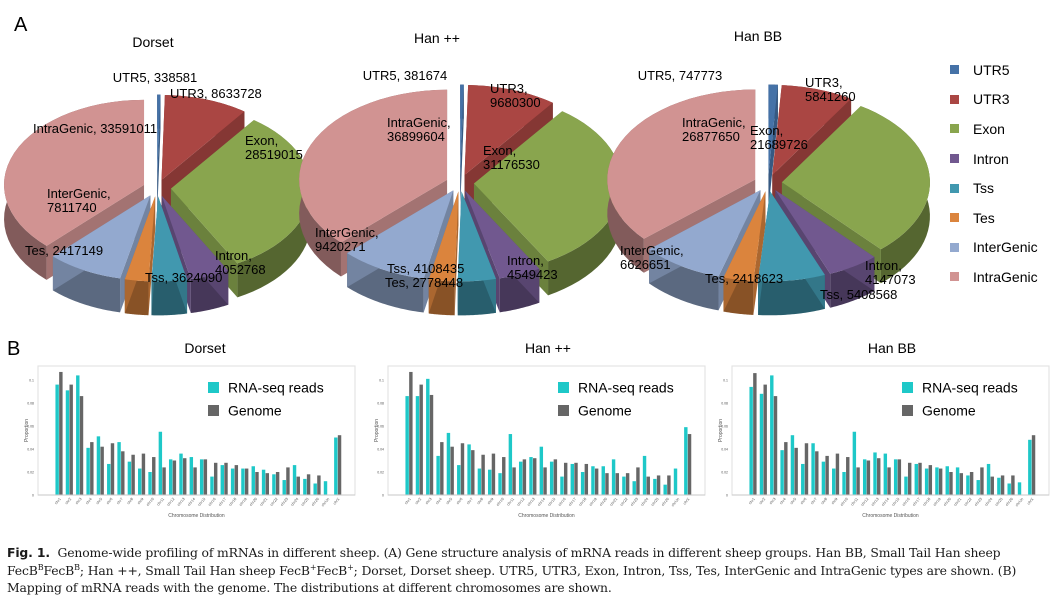 The width and height of the screenshot is (1064, 607). What do you see at coordinates (153, 42) in the screenshot?
I see `pie-title-dorset: Dorset` at bounding box center [153, 42].